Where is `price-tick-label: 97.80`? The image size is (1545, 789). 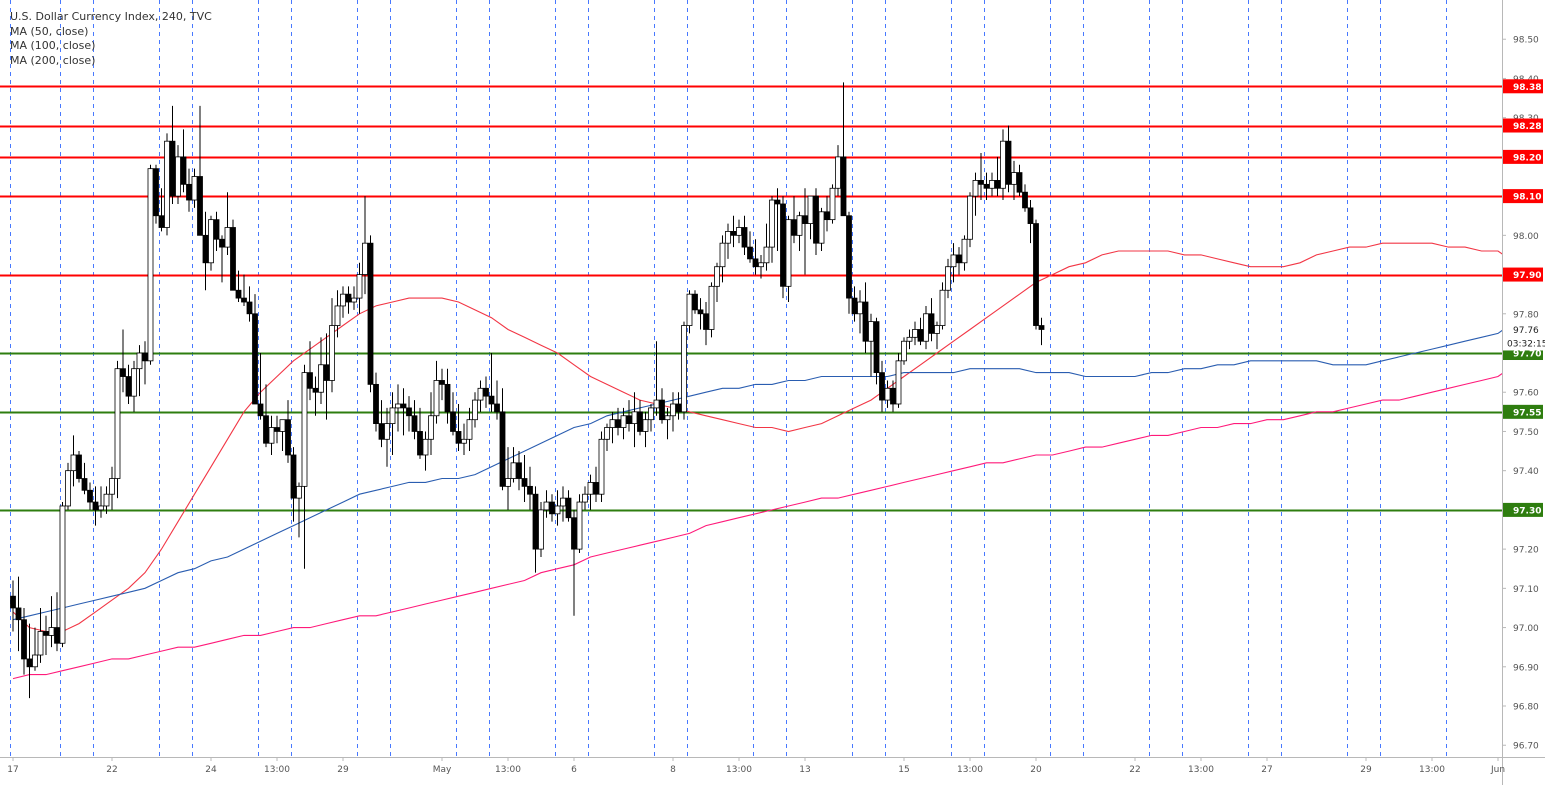 price-tick-label: 97.80 is located at coordinates (1526, 315).